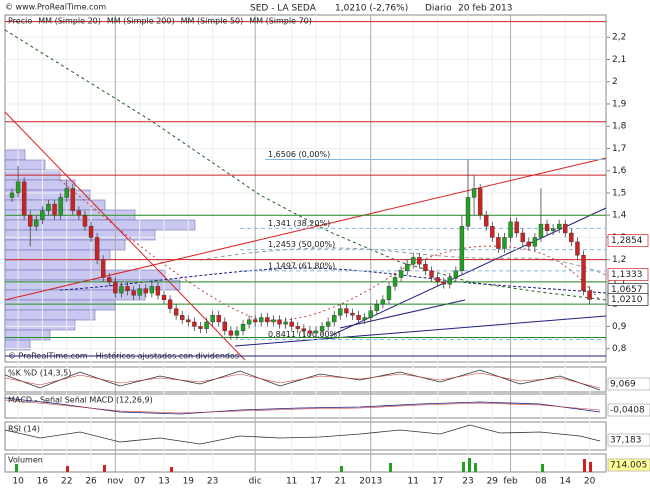 This screenshot has height=490, width=650. What do you see at coordinates (115, 482) in the screenshot?
I see `x-tick-label: nov` at bounding box center [115, 482].